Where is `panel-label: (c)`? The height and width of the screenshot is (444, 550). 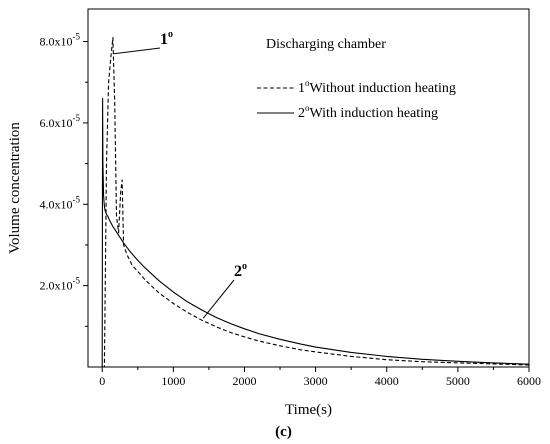 panel-label: (c) is located at coordinates (283, 432).